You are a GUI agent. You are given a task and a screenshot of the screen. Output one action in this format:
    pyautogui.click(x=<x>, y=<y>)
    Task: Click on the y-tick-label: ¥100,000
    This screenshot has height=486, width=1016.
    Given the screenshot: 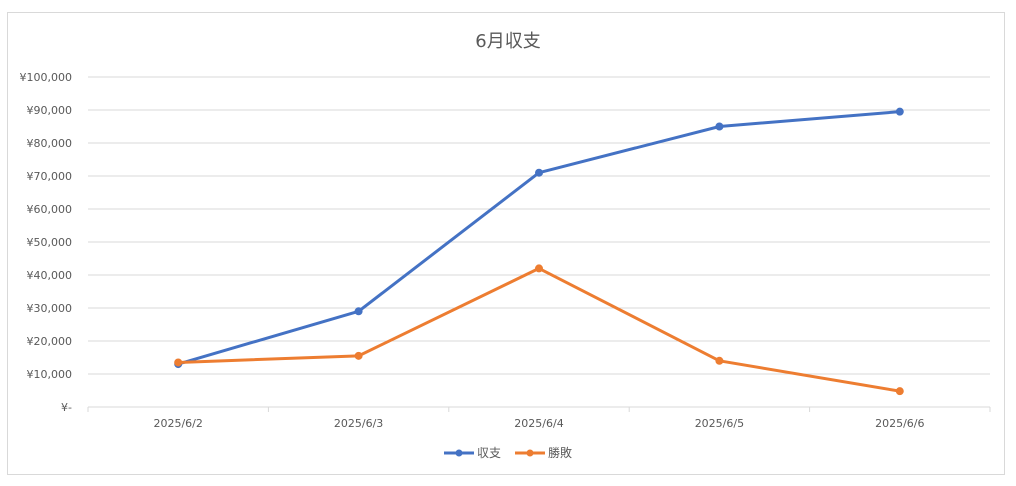 What is the action you would take?
    pyautogui.click(x=46, y=77)
    